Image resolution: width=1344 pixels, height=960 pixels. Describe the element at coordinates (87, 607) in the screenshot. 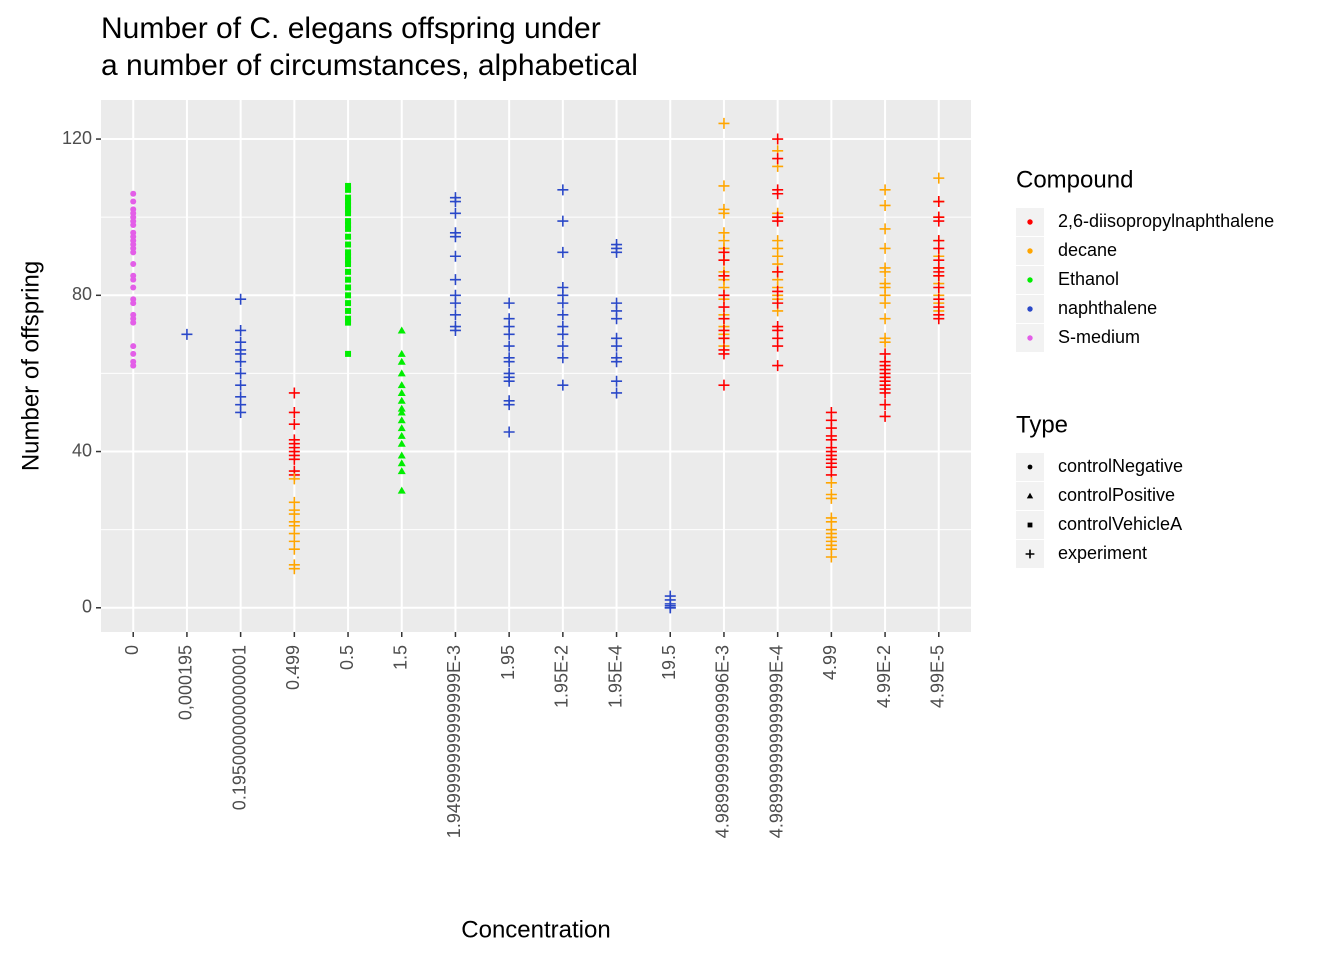

I see `y-tick-label: 0` at that location.